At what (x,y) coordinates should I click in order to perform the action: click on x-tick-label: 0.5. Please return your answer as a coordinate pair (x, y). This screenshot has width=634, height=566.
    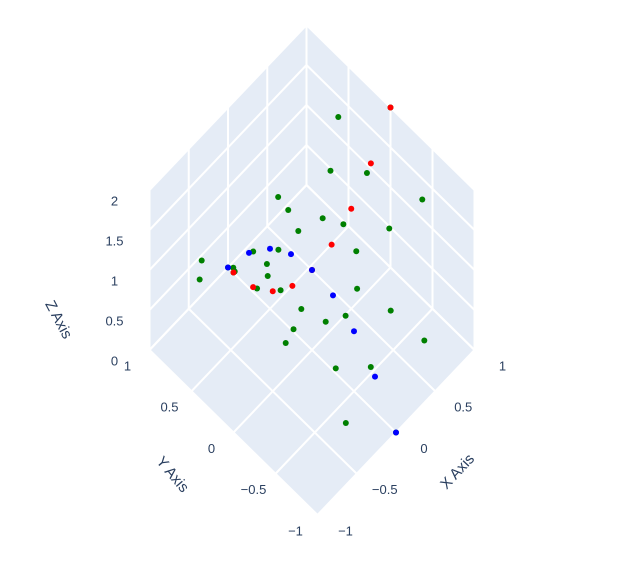
    Looking at the image, I should click on (463, 407).